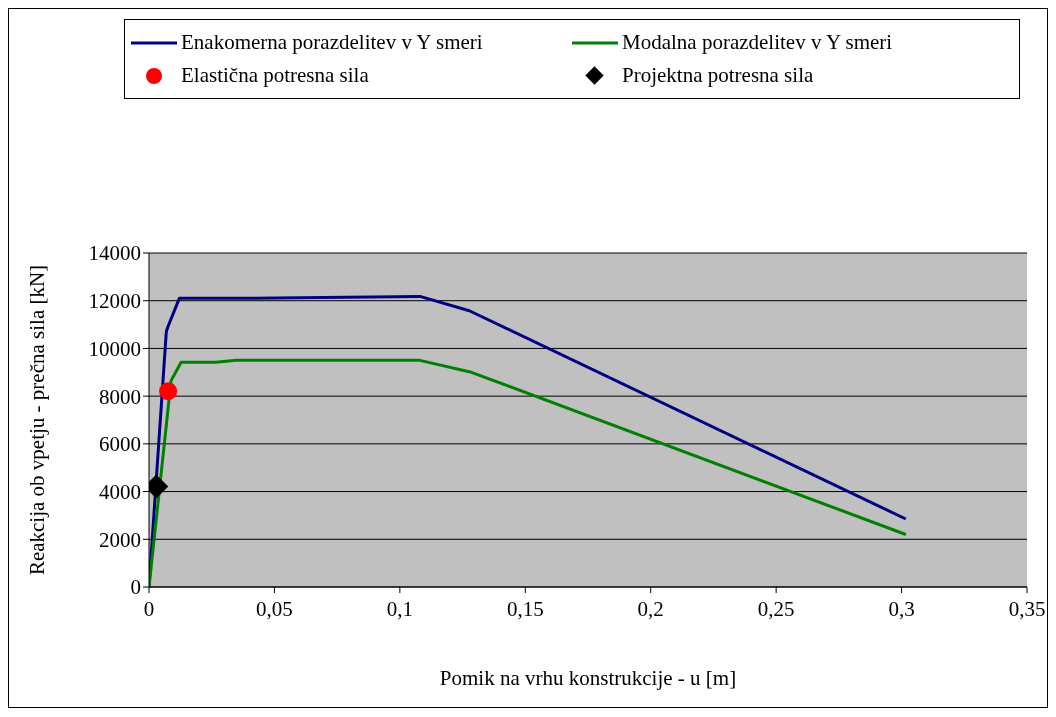 This screenshot has height=717, width=1056. I want to click on y-tick-label: 6000, so click(120, 444).